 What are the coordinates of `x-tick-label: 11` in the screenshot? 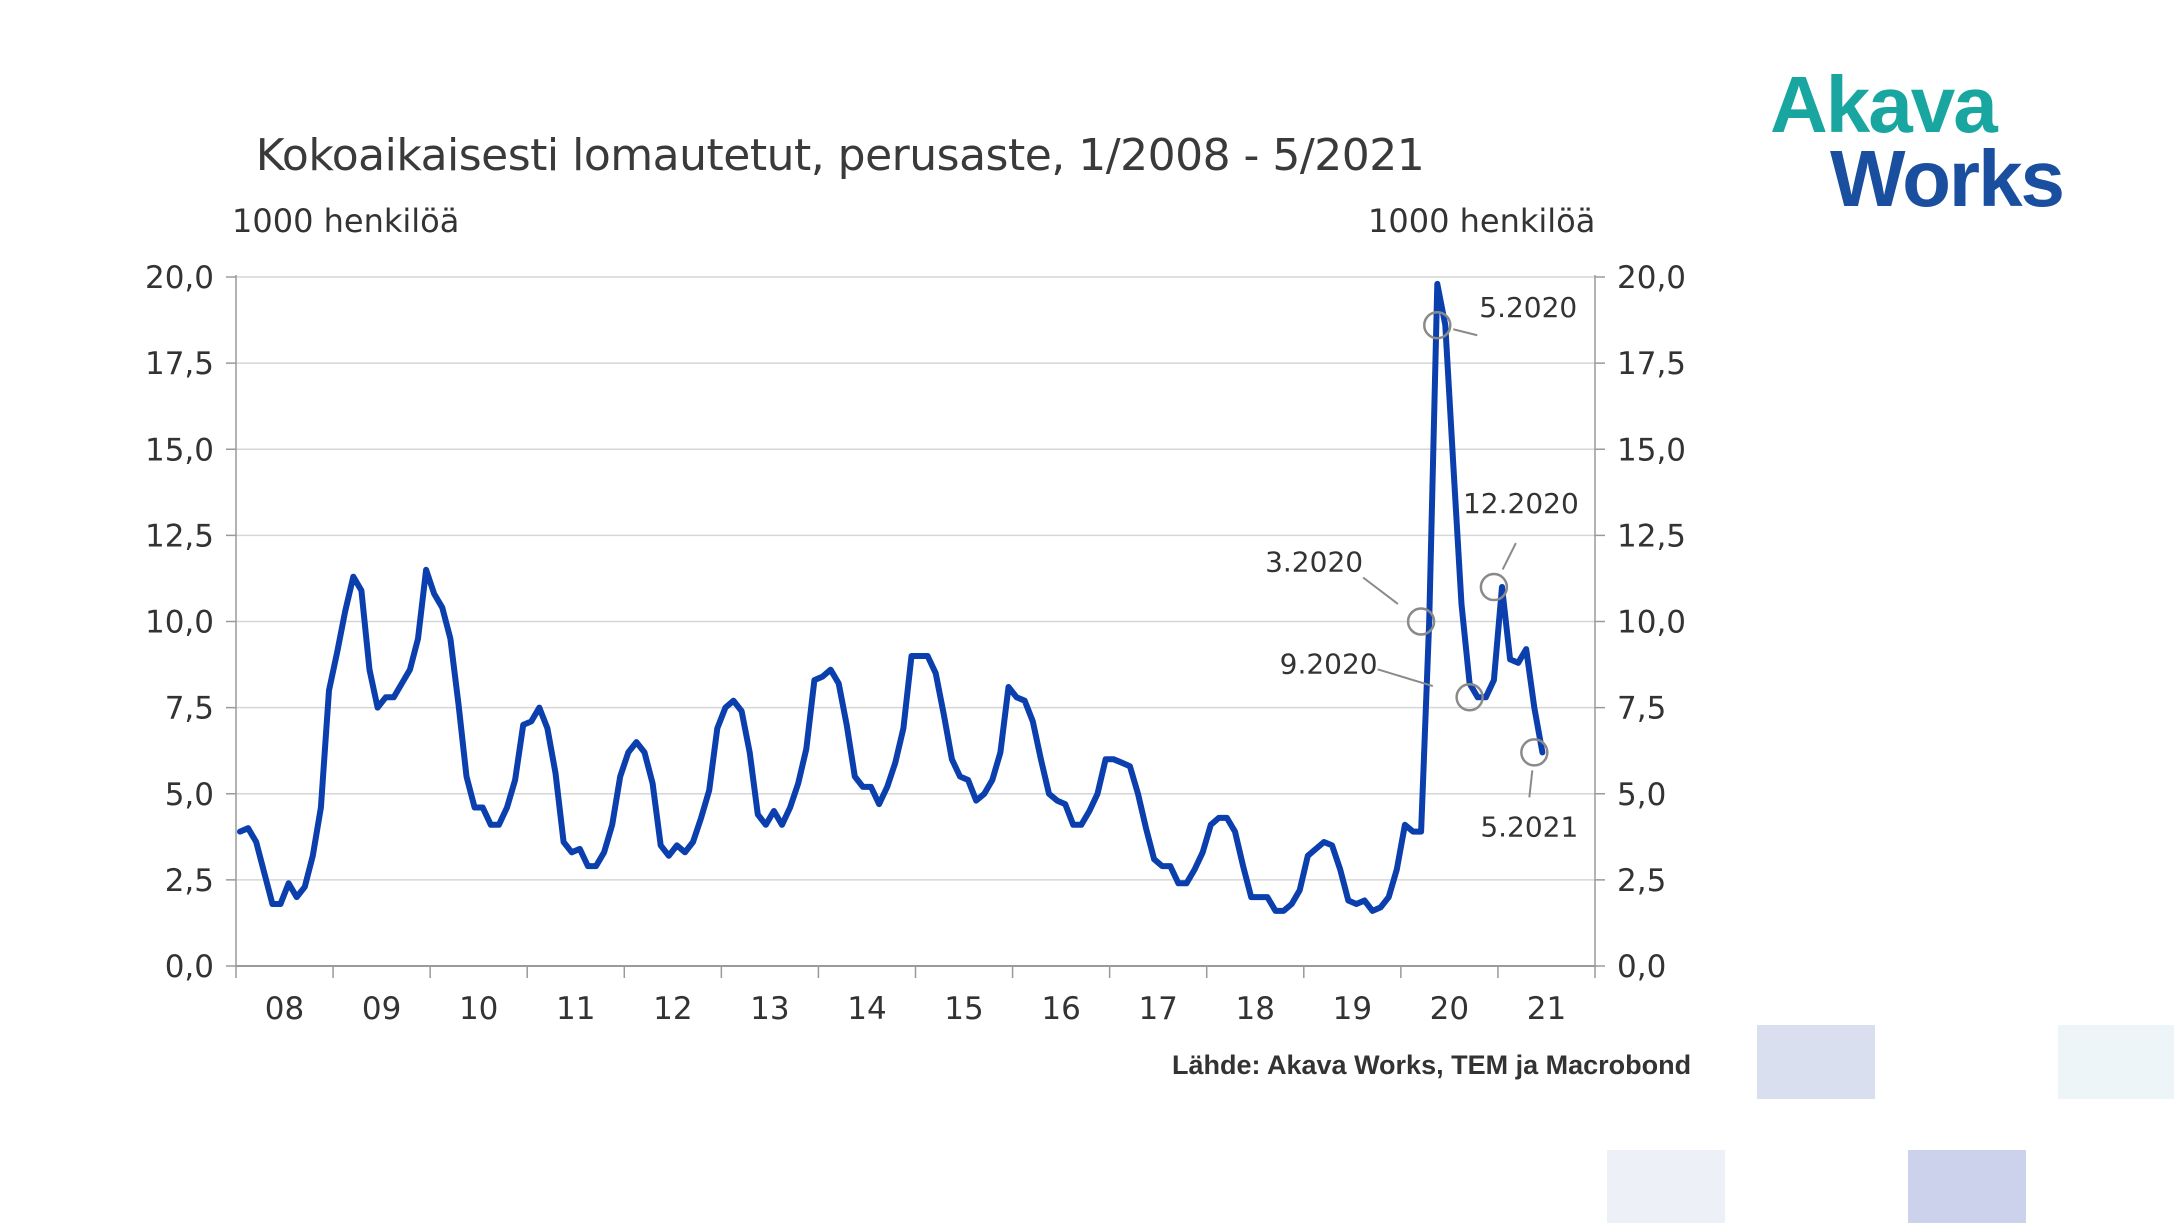 It's located at (575, 1009).